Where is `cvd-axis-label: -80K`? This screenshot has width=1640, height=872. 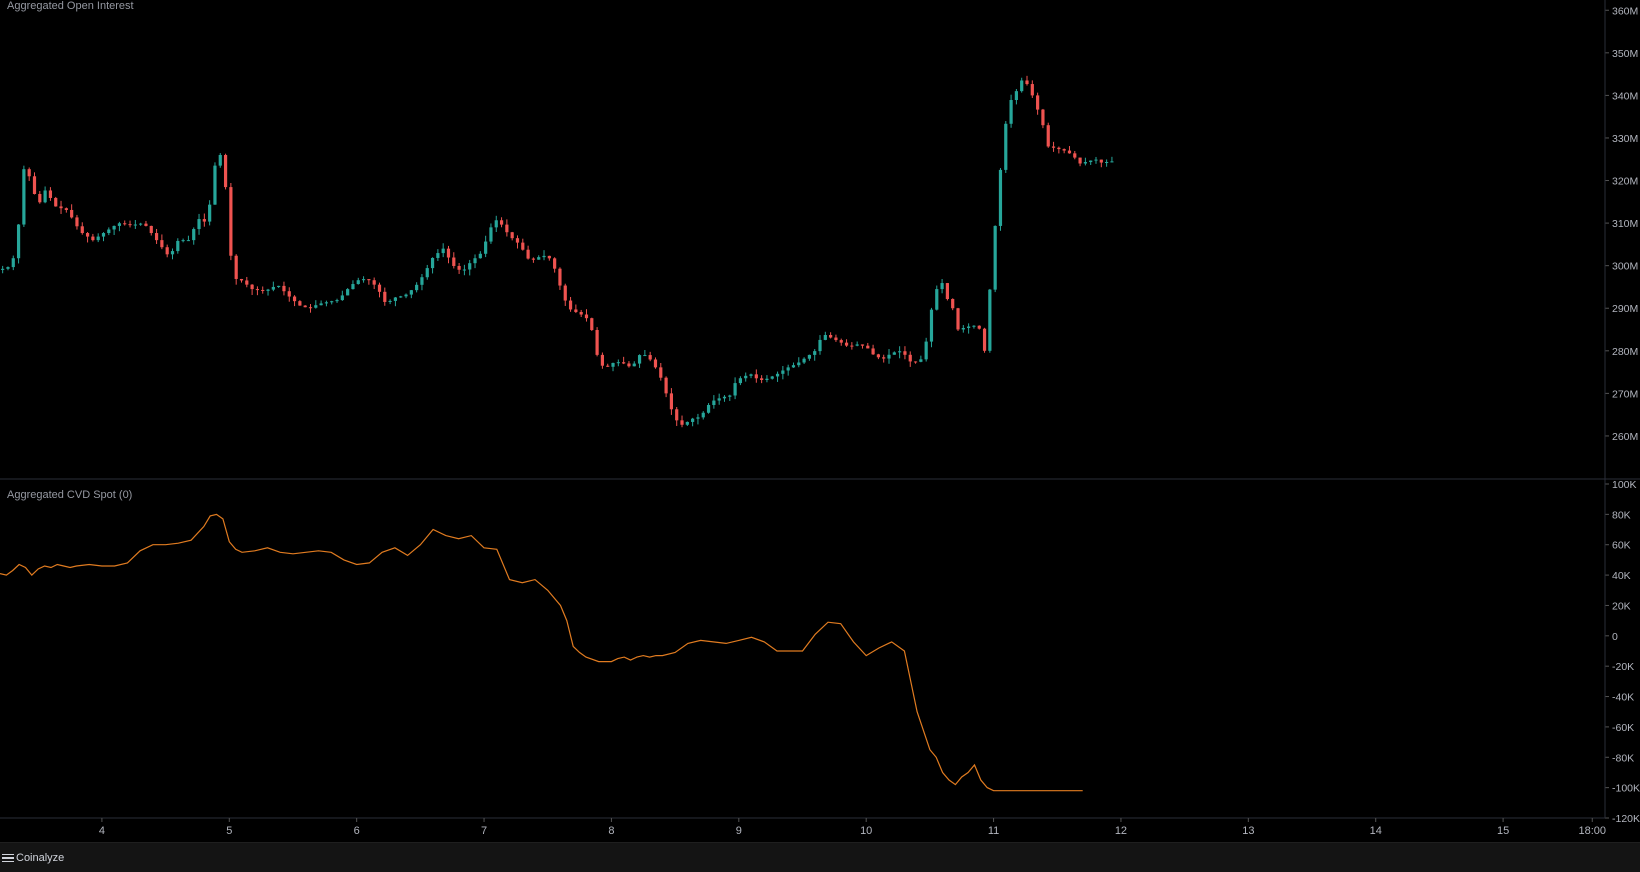 cvd-axis-label: -80K is located at coordinates (1623, 758).